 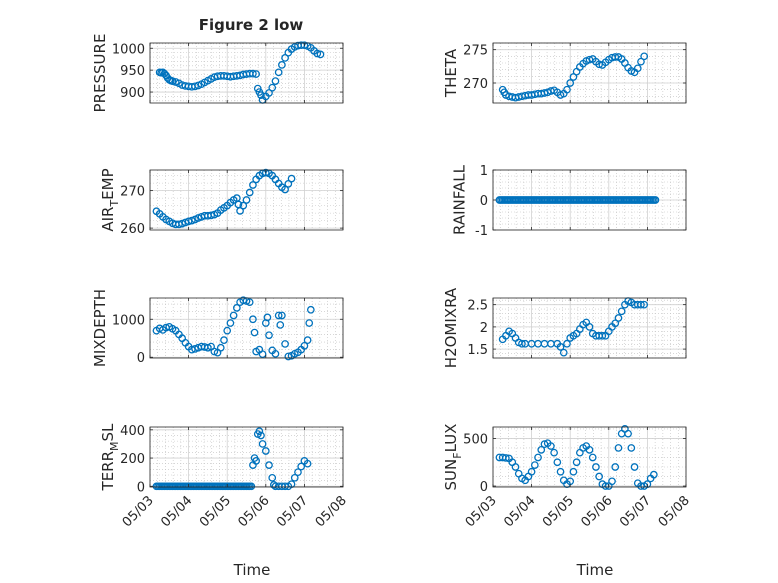 What do you see at coordinates (252, 570) in the screenshot?
I see `x-axis-label-left: Time` at bounding box center [252, 570].